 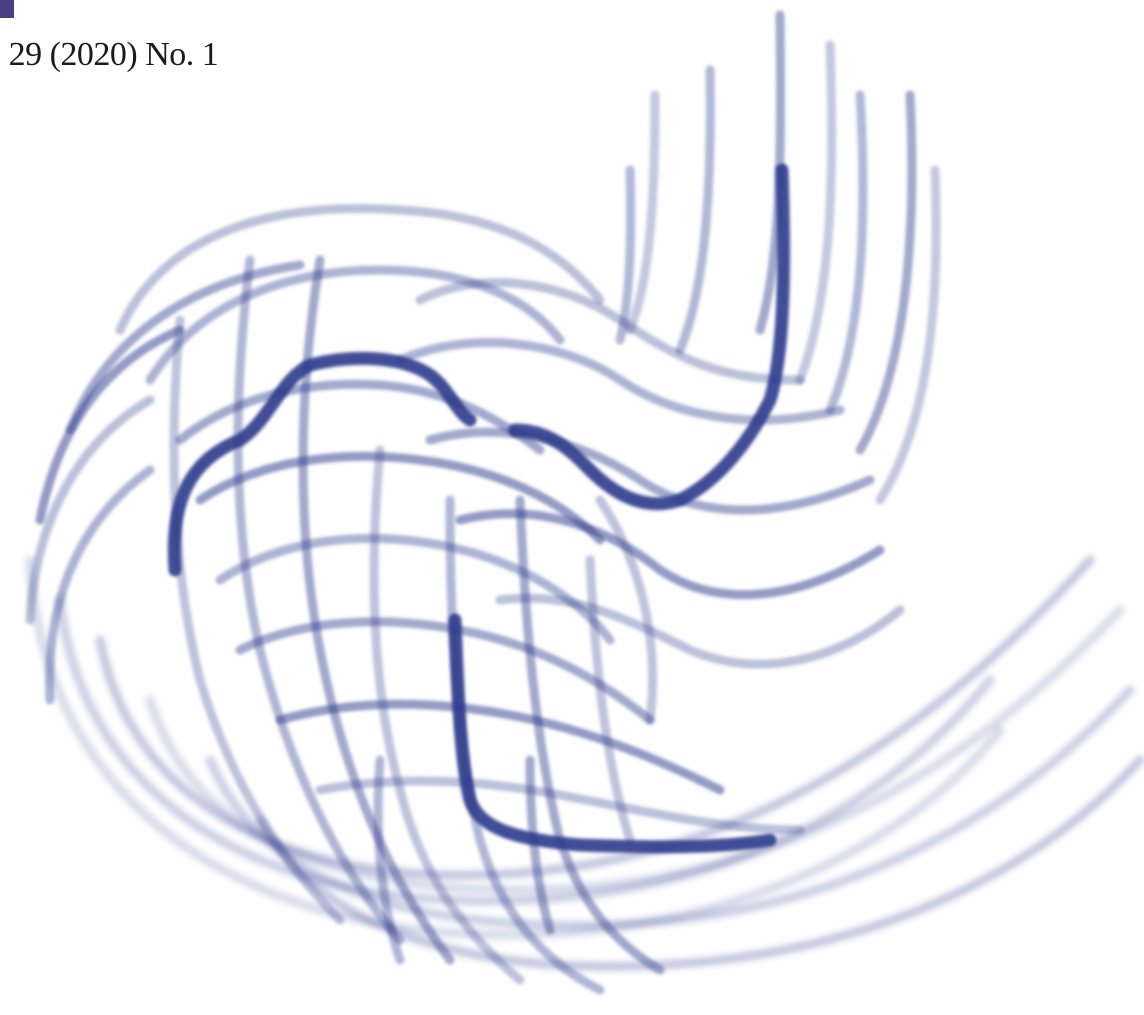 What do you see at coordinates (7, 9) in the screenshot?
I see `top-accent-bar` at bounding box center [7, 9].